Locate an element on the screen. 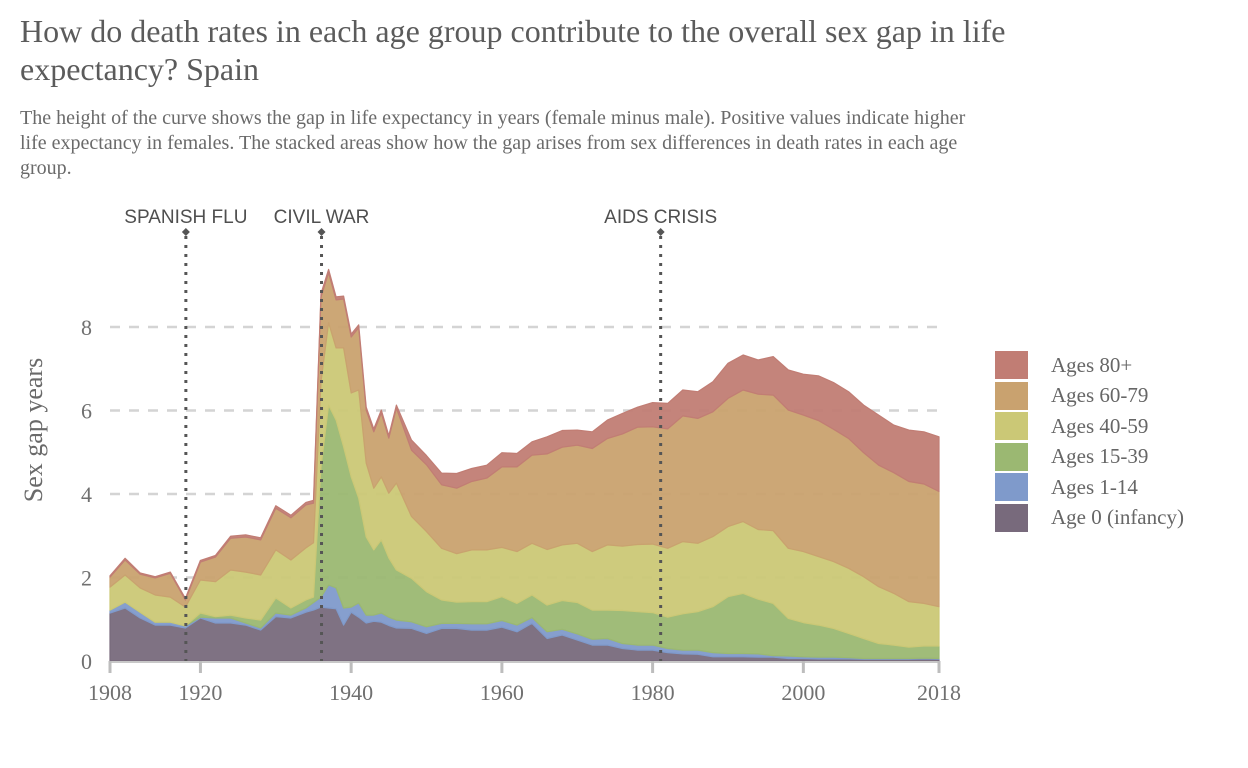  legend-item: Ages 80+ is located at coordinates (1089, 365).